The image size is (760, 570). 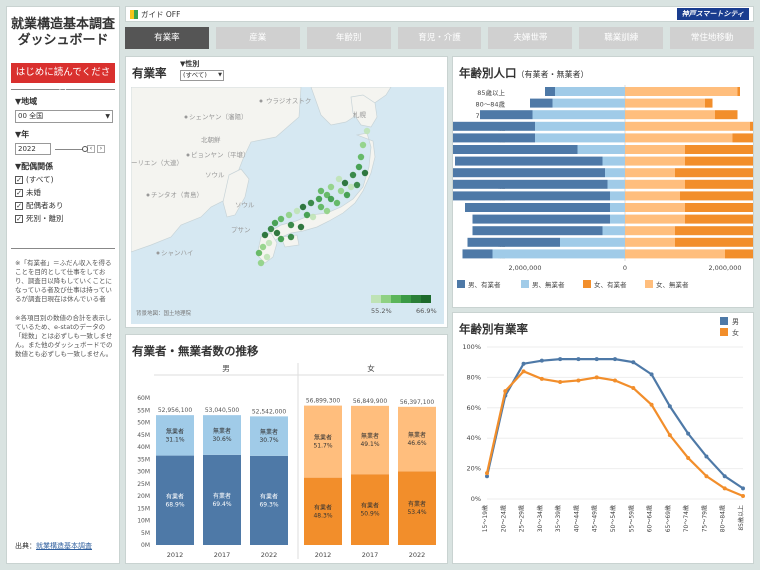 I want to click on slider-handle, so click(x=85, y=148).